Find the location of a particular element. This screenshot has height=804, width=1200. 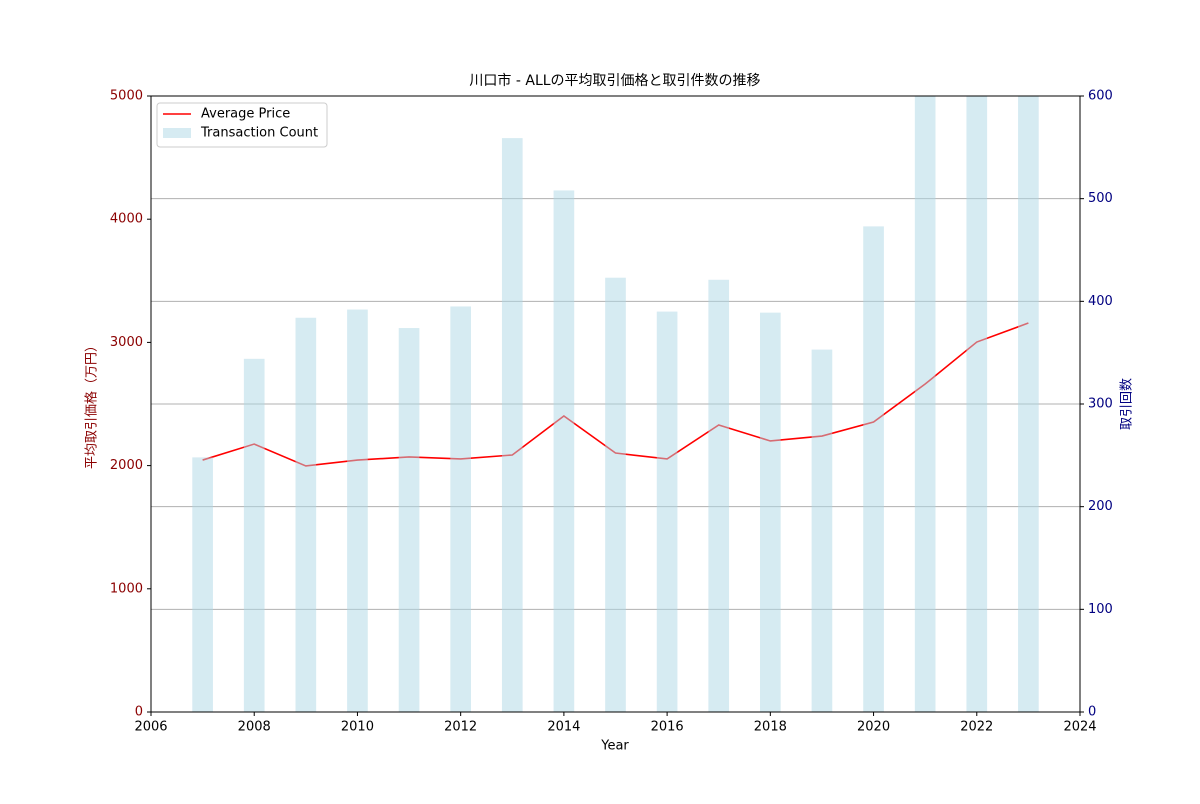

legend-label: Transaction Count is located at coordinates (259, 133).